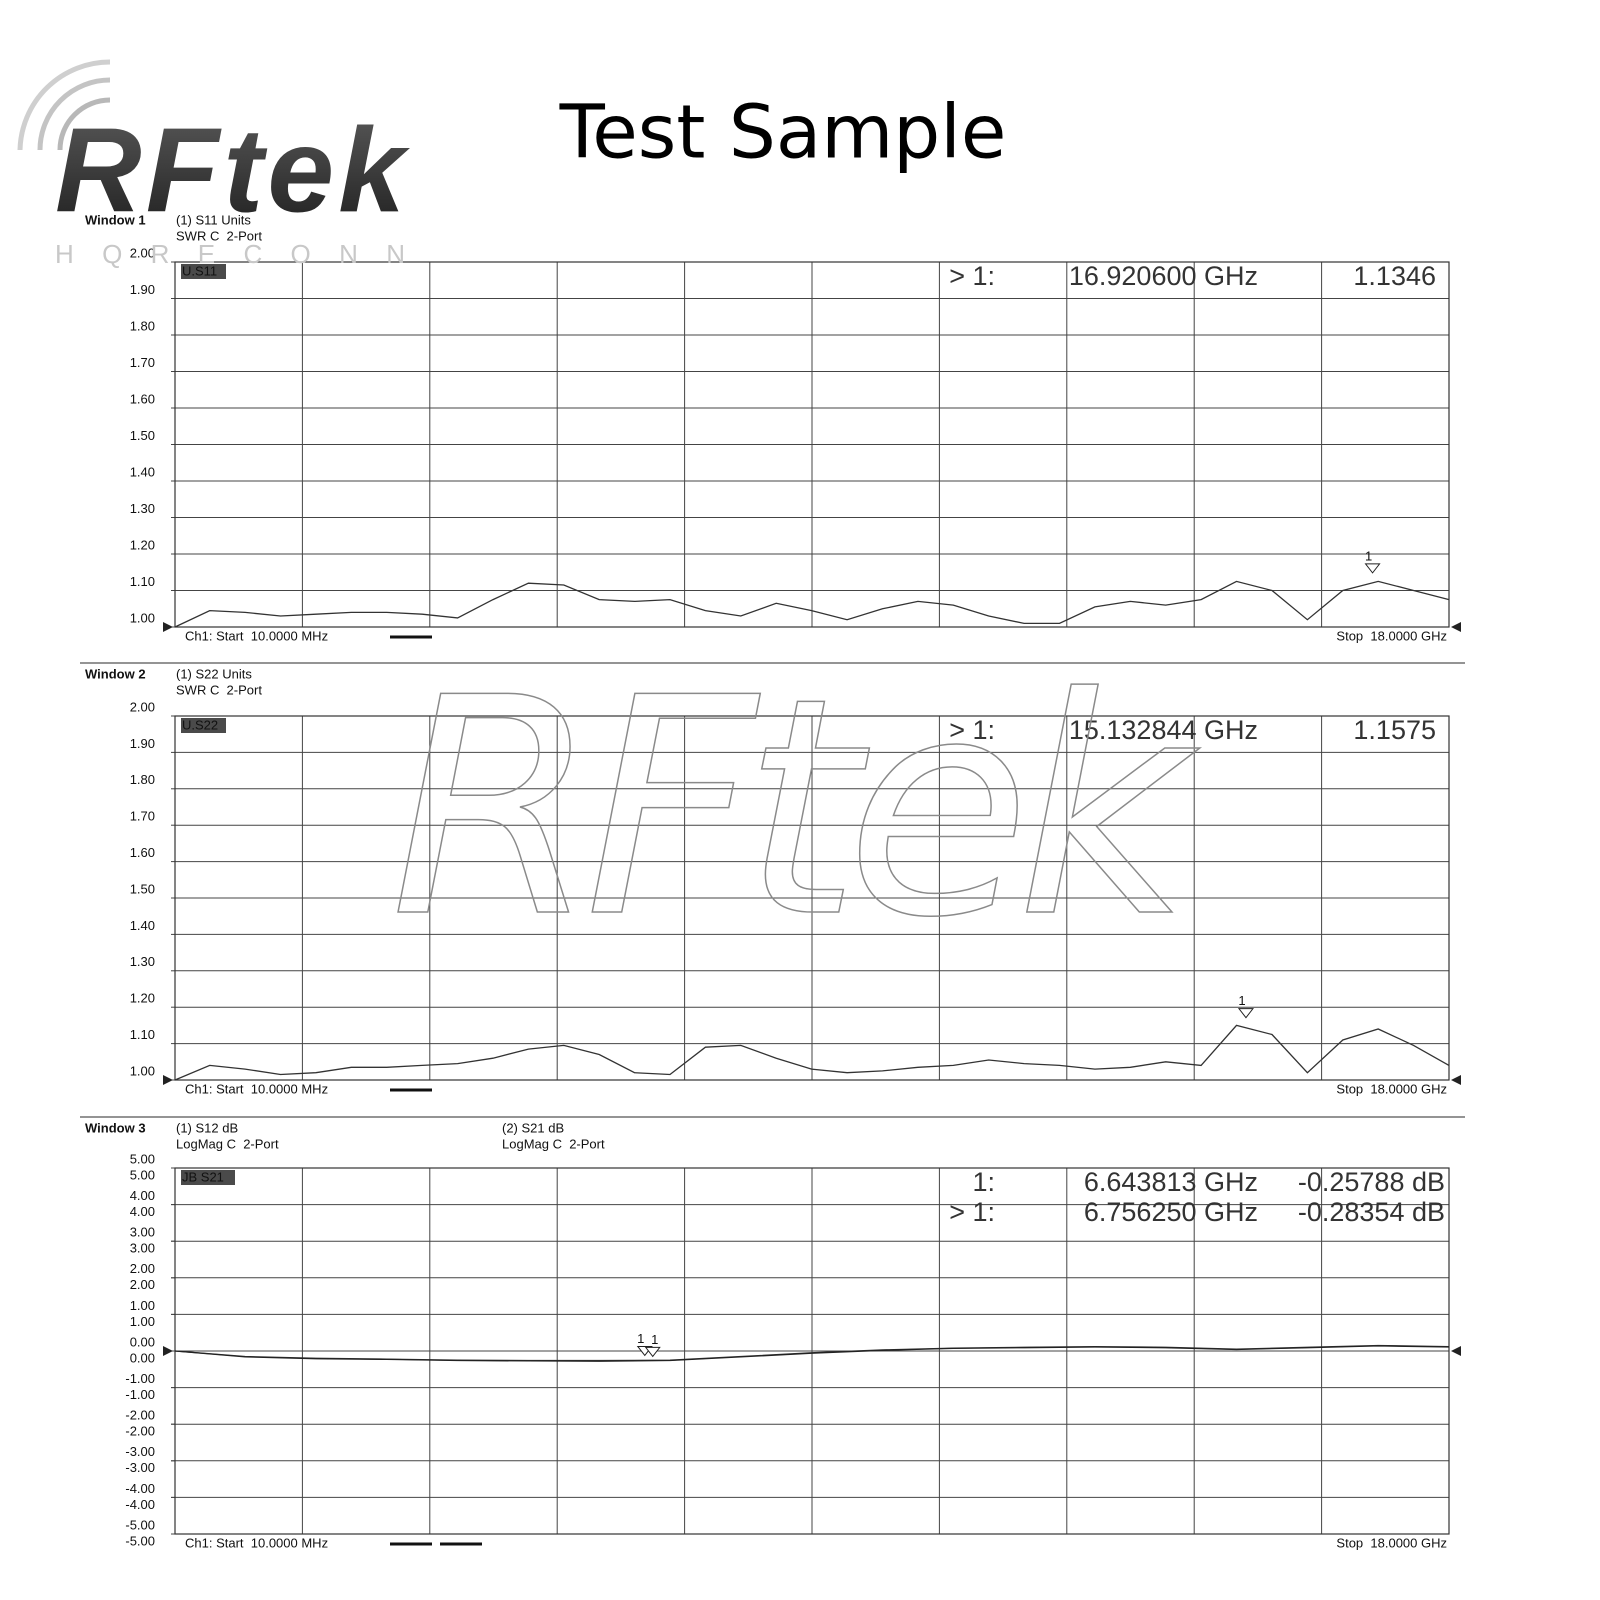 This screenshot has width=1600, height=1600. Describe the element at coordinates (1171, 1182) in the screenshot. I see `marker-readout-frequency: 6.643813 GHz` at that location.